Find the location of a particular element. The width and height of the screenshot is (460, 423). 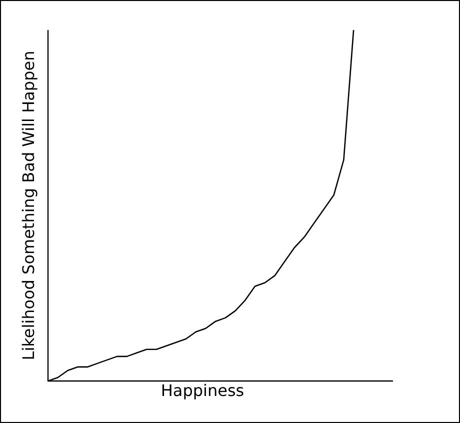

x-axis-title: Happiness is located at coordinates (202, 390).